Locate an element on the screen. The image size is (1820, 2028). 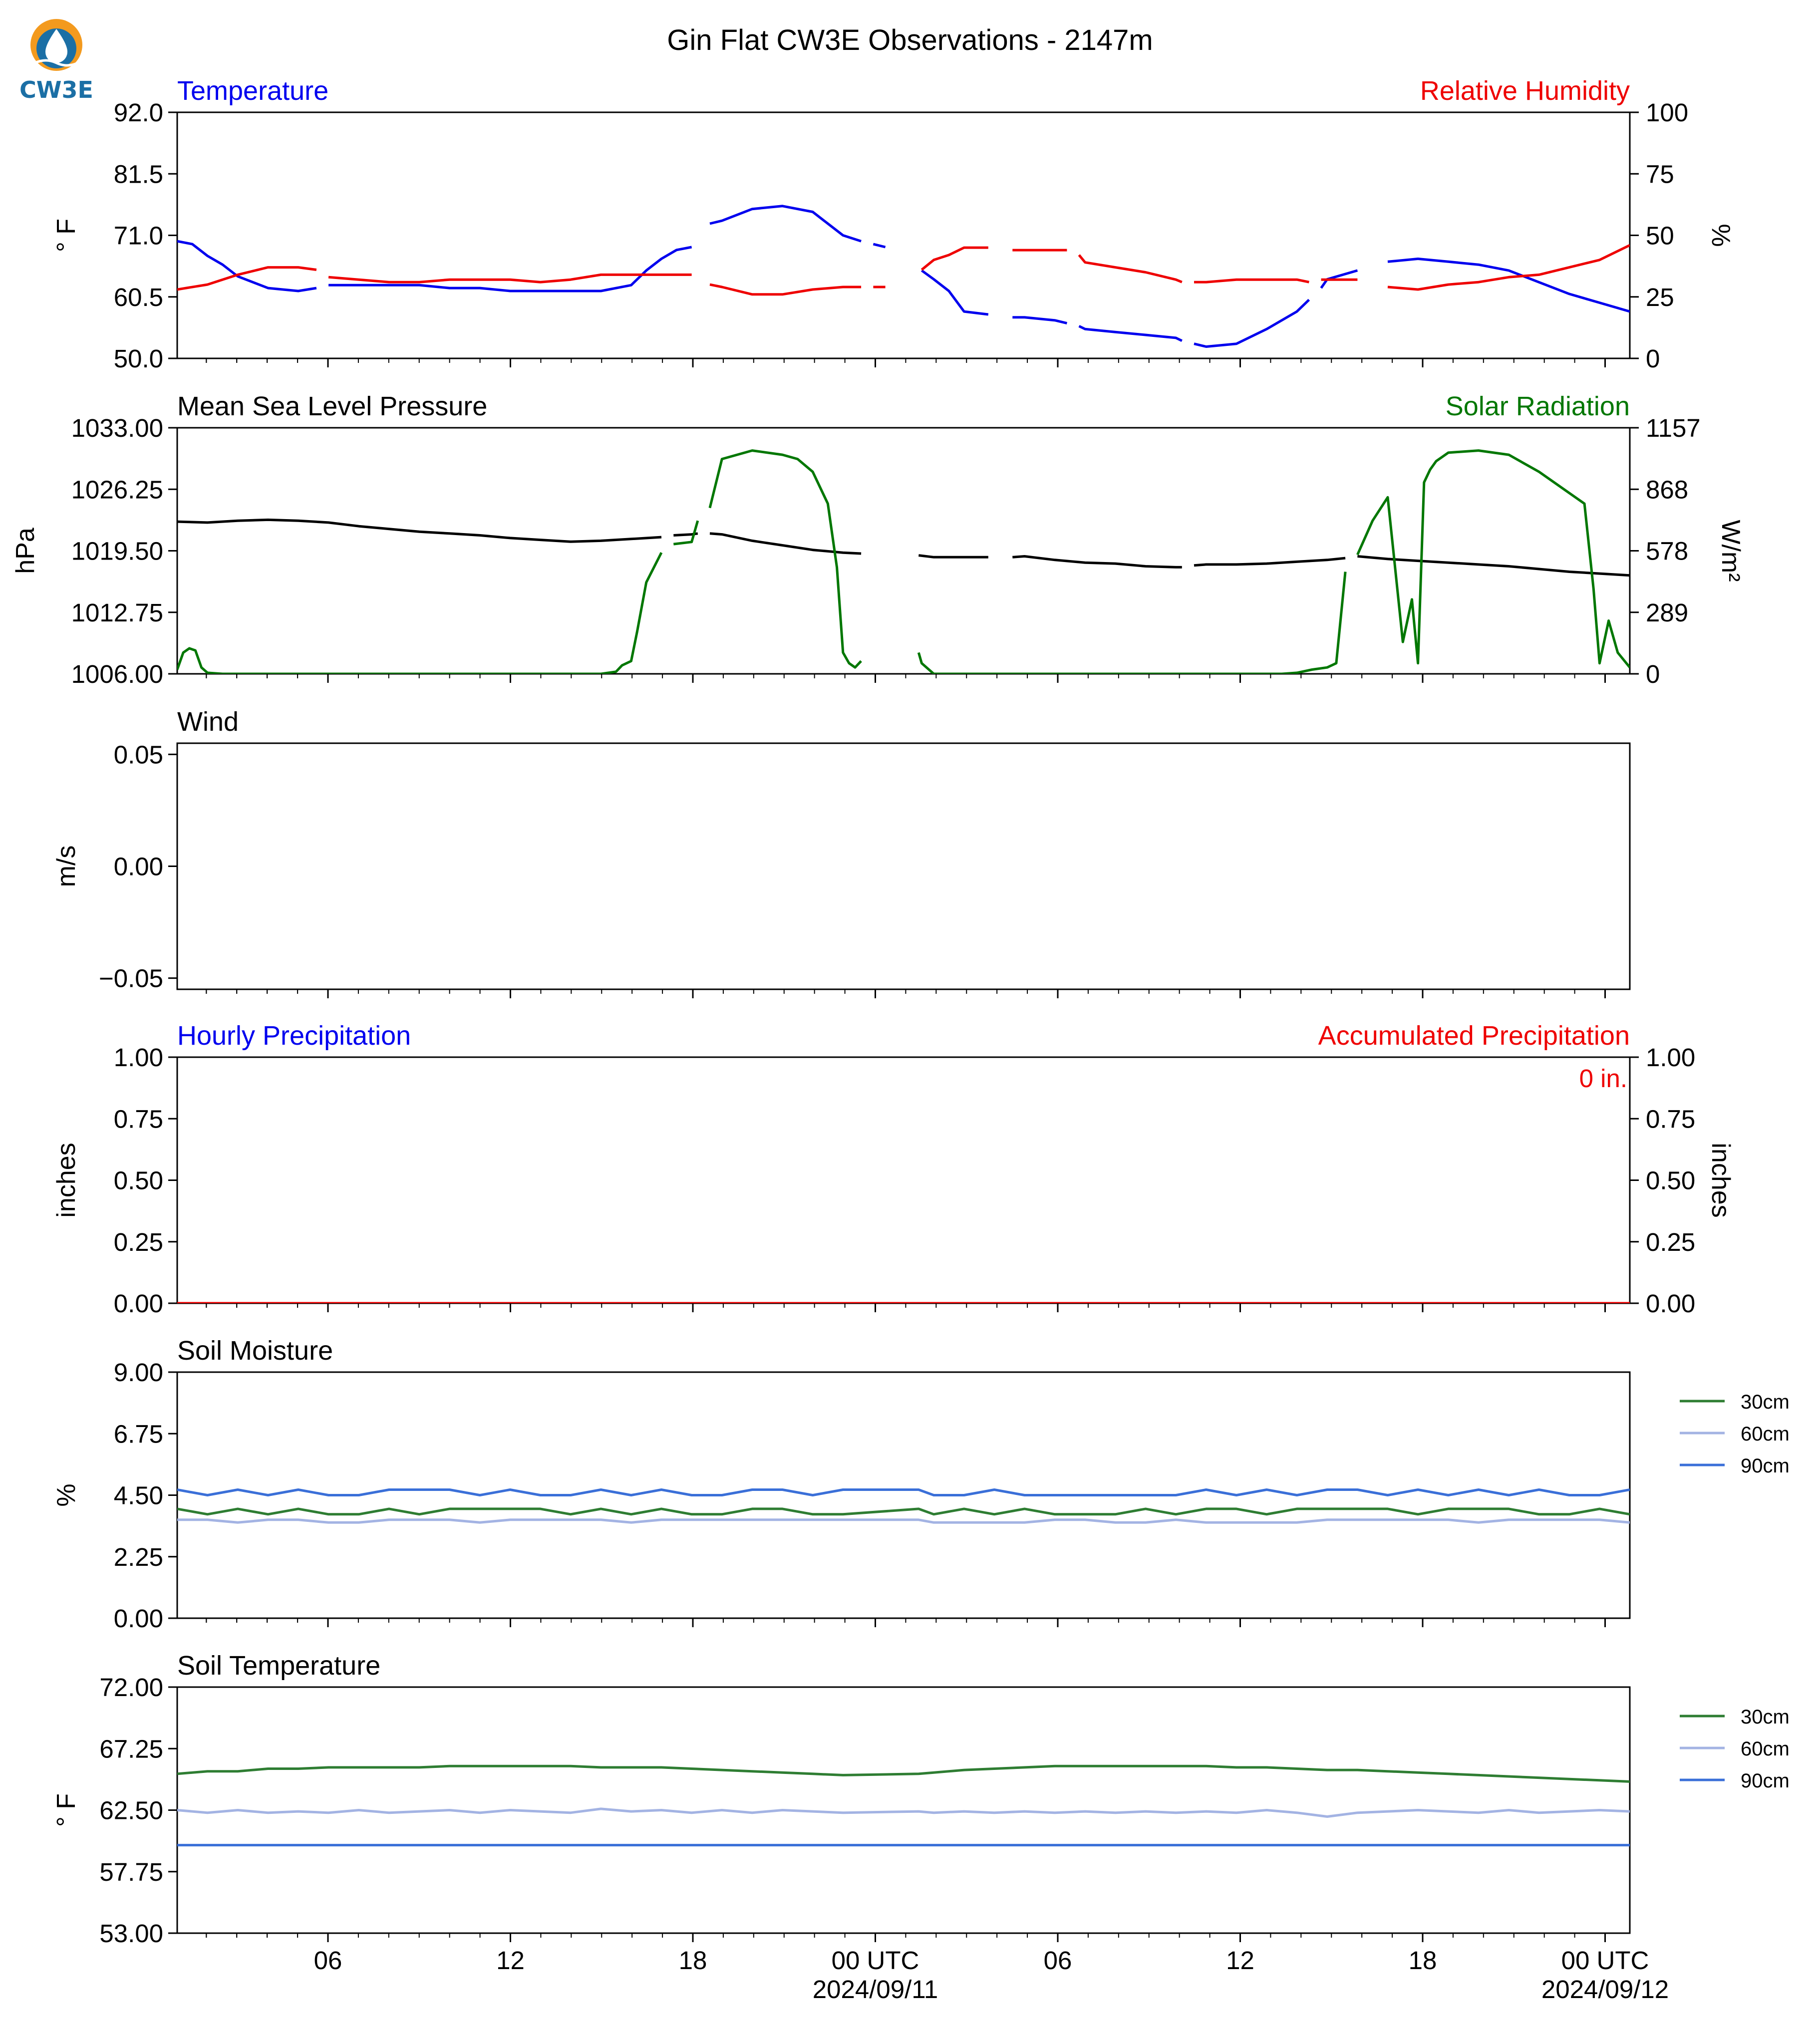
panel-title-left: Temperature is located at coordinates (252, 91).